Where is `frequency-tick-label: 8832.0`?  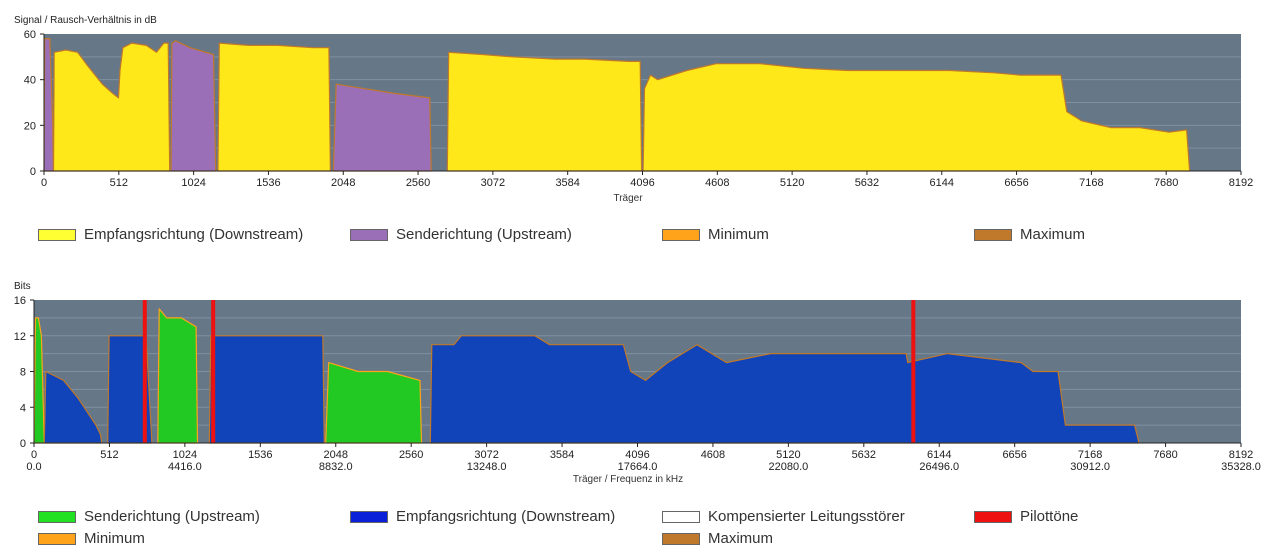 frequency-tick-label: 8832.0 is located at coordinates (336, 467).